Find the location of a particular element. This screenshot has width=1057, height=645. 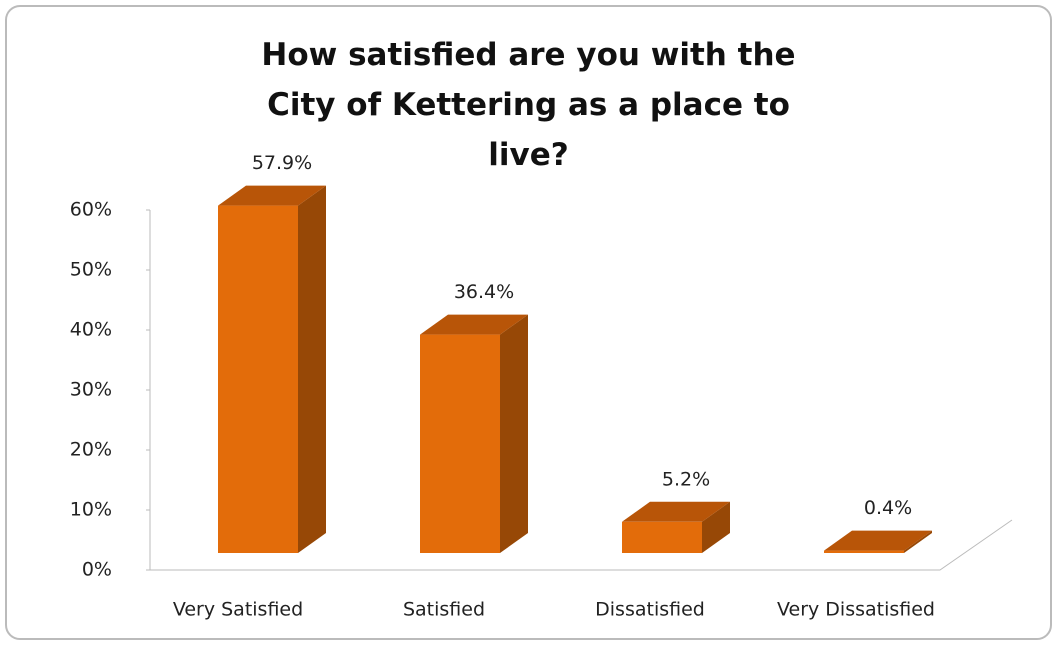

x-tick-label: Very Dissatisfied is located at coordinates (856, 610).